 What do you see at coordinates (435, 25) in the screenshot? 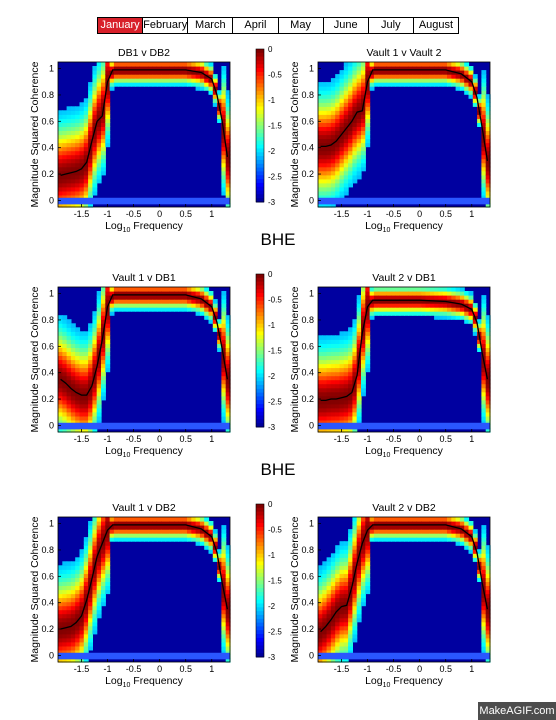
I see `month-tab-august: August` at bounding box center [435, 25].